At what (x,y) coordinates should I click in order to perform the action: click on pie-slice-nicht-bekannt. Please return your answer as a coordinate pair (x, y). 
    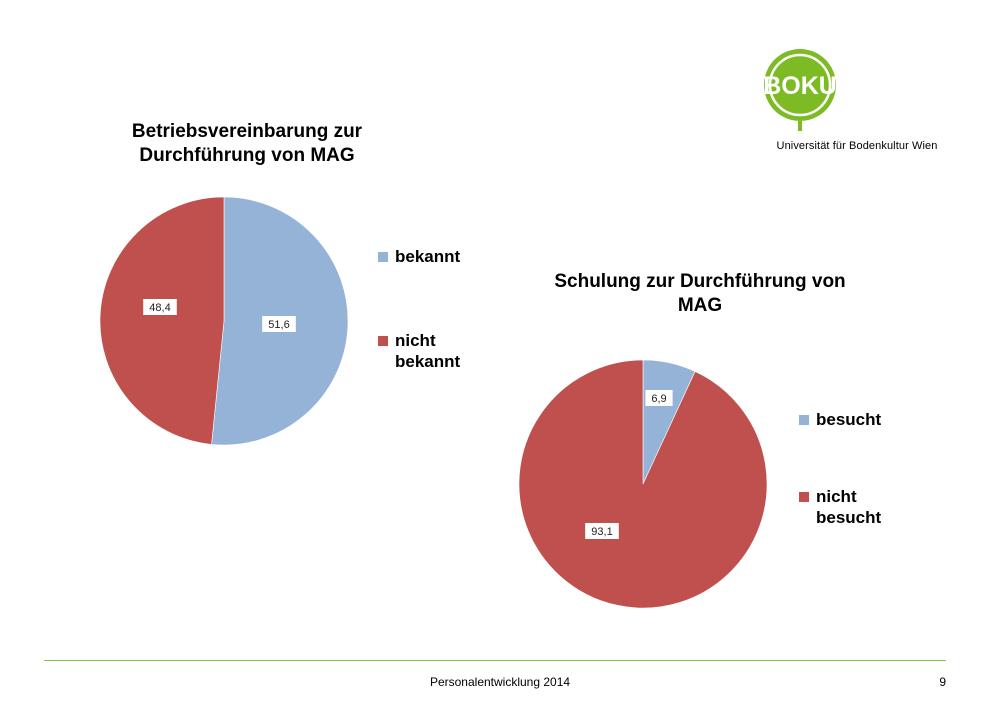
    Looking at the image, I should click on (162, 320).